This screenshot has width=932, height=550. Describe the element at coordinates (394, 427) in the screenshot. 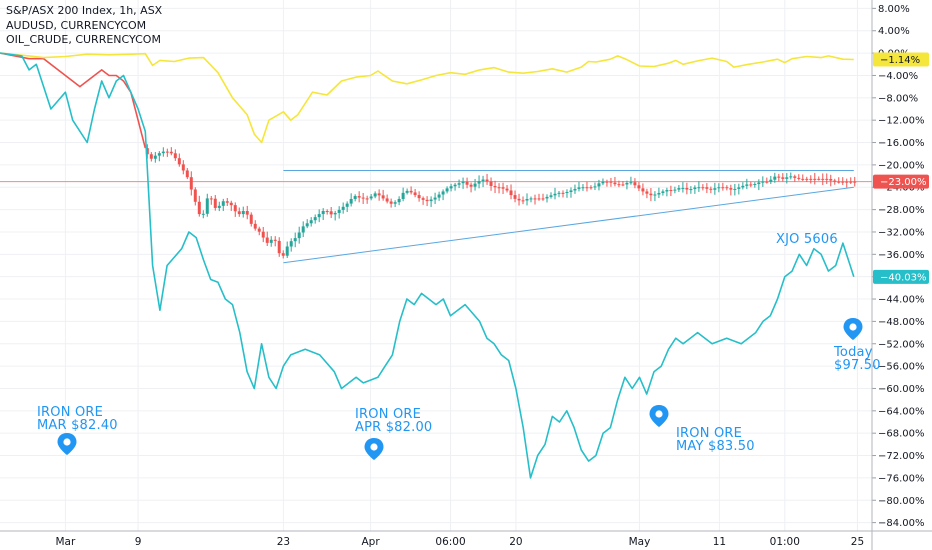

I see `annotation-apr-line2: APR $82.00` at that location.